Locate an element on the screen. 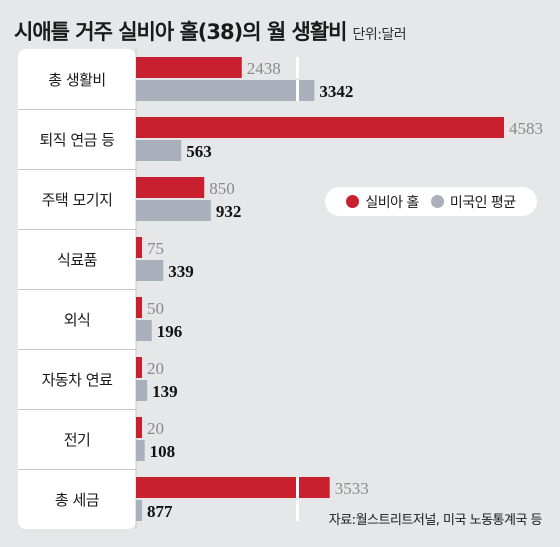 The width and height of the screenshot is (560, 547). legend-item-us-average: 미국인 평균 is located at coordinates (473, 202).